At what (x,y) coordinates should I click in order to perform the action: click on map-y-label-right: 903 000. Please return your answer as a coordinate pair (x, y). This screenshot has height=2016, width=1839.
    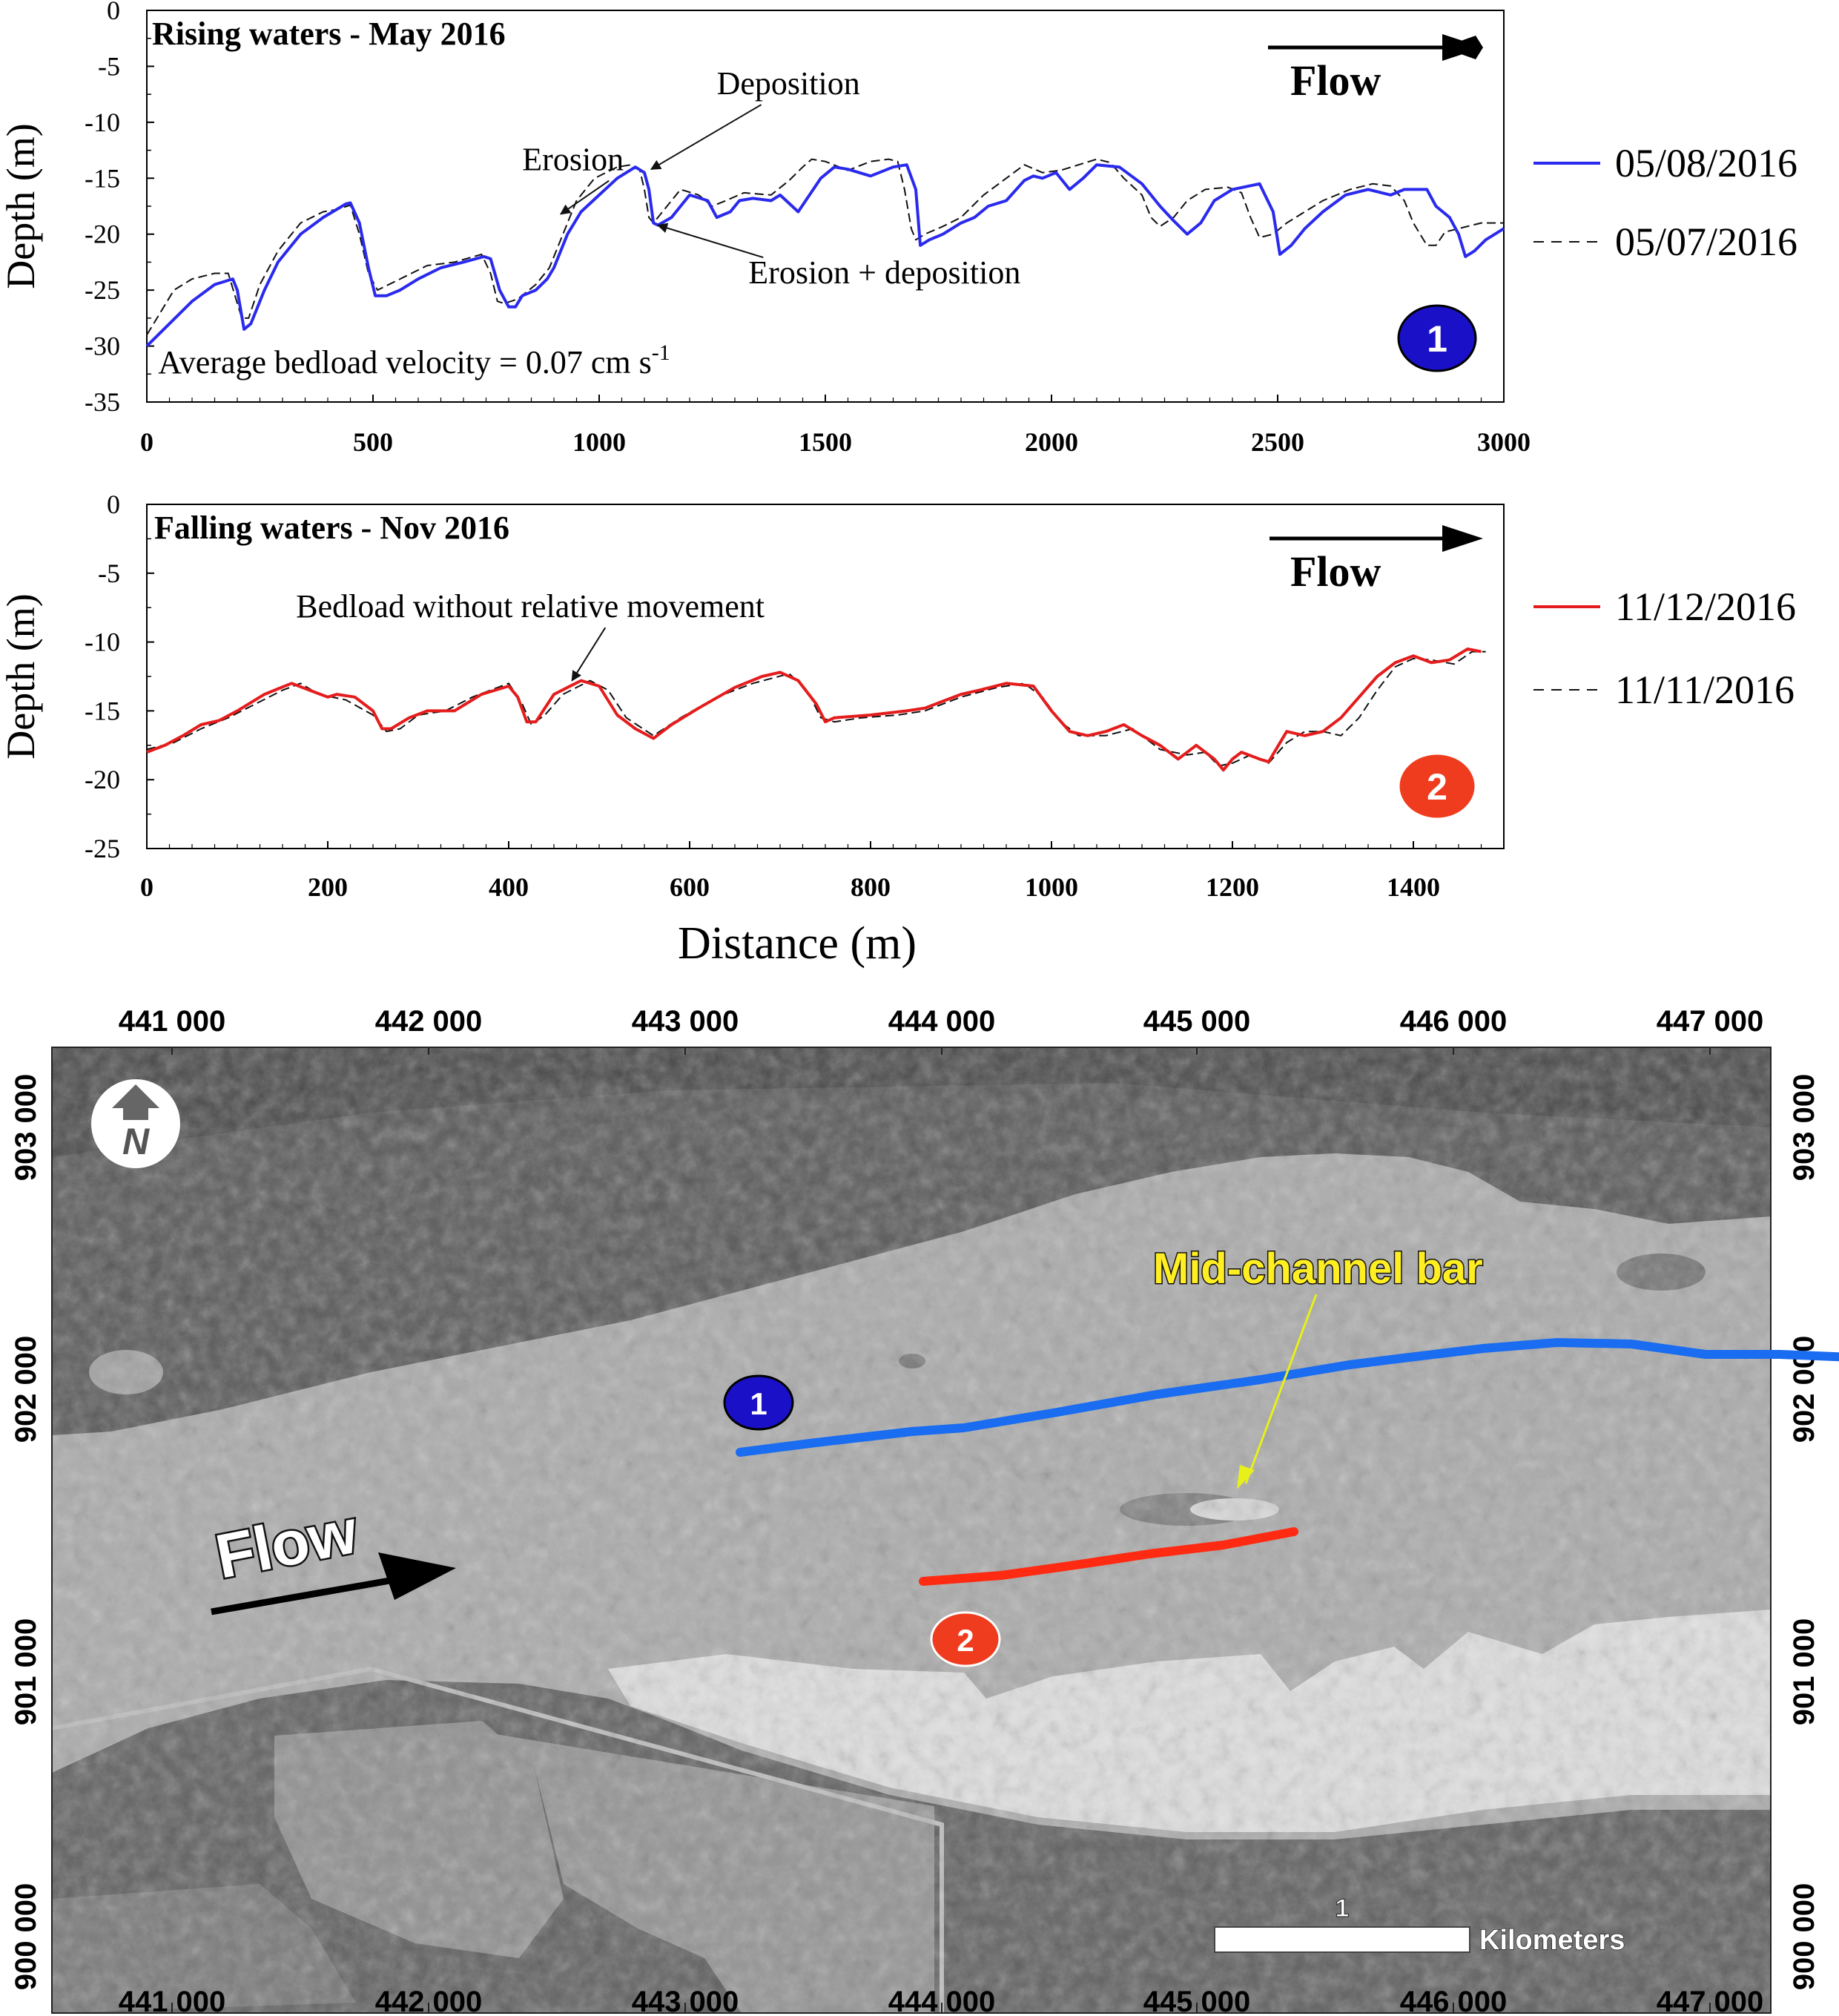
    Looking at the image, I should click on (1804, 1128).